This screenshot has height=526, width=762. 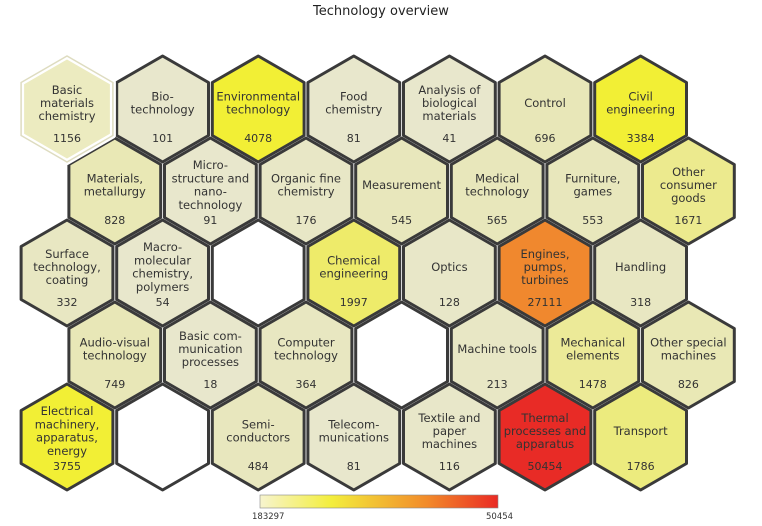 I want to click on legend-bar, so click(x=379, y=501).